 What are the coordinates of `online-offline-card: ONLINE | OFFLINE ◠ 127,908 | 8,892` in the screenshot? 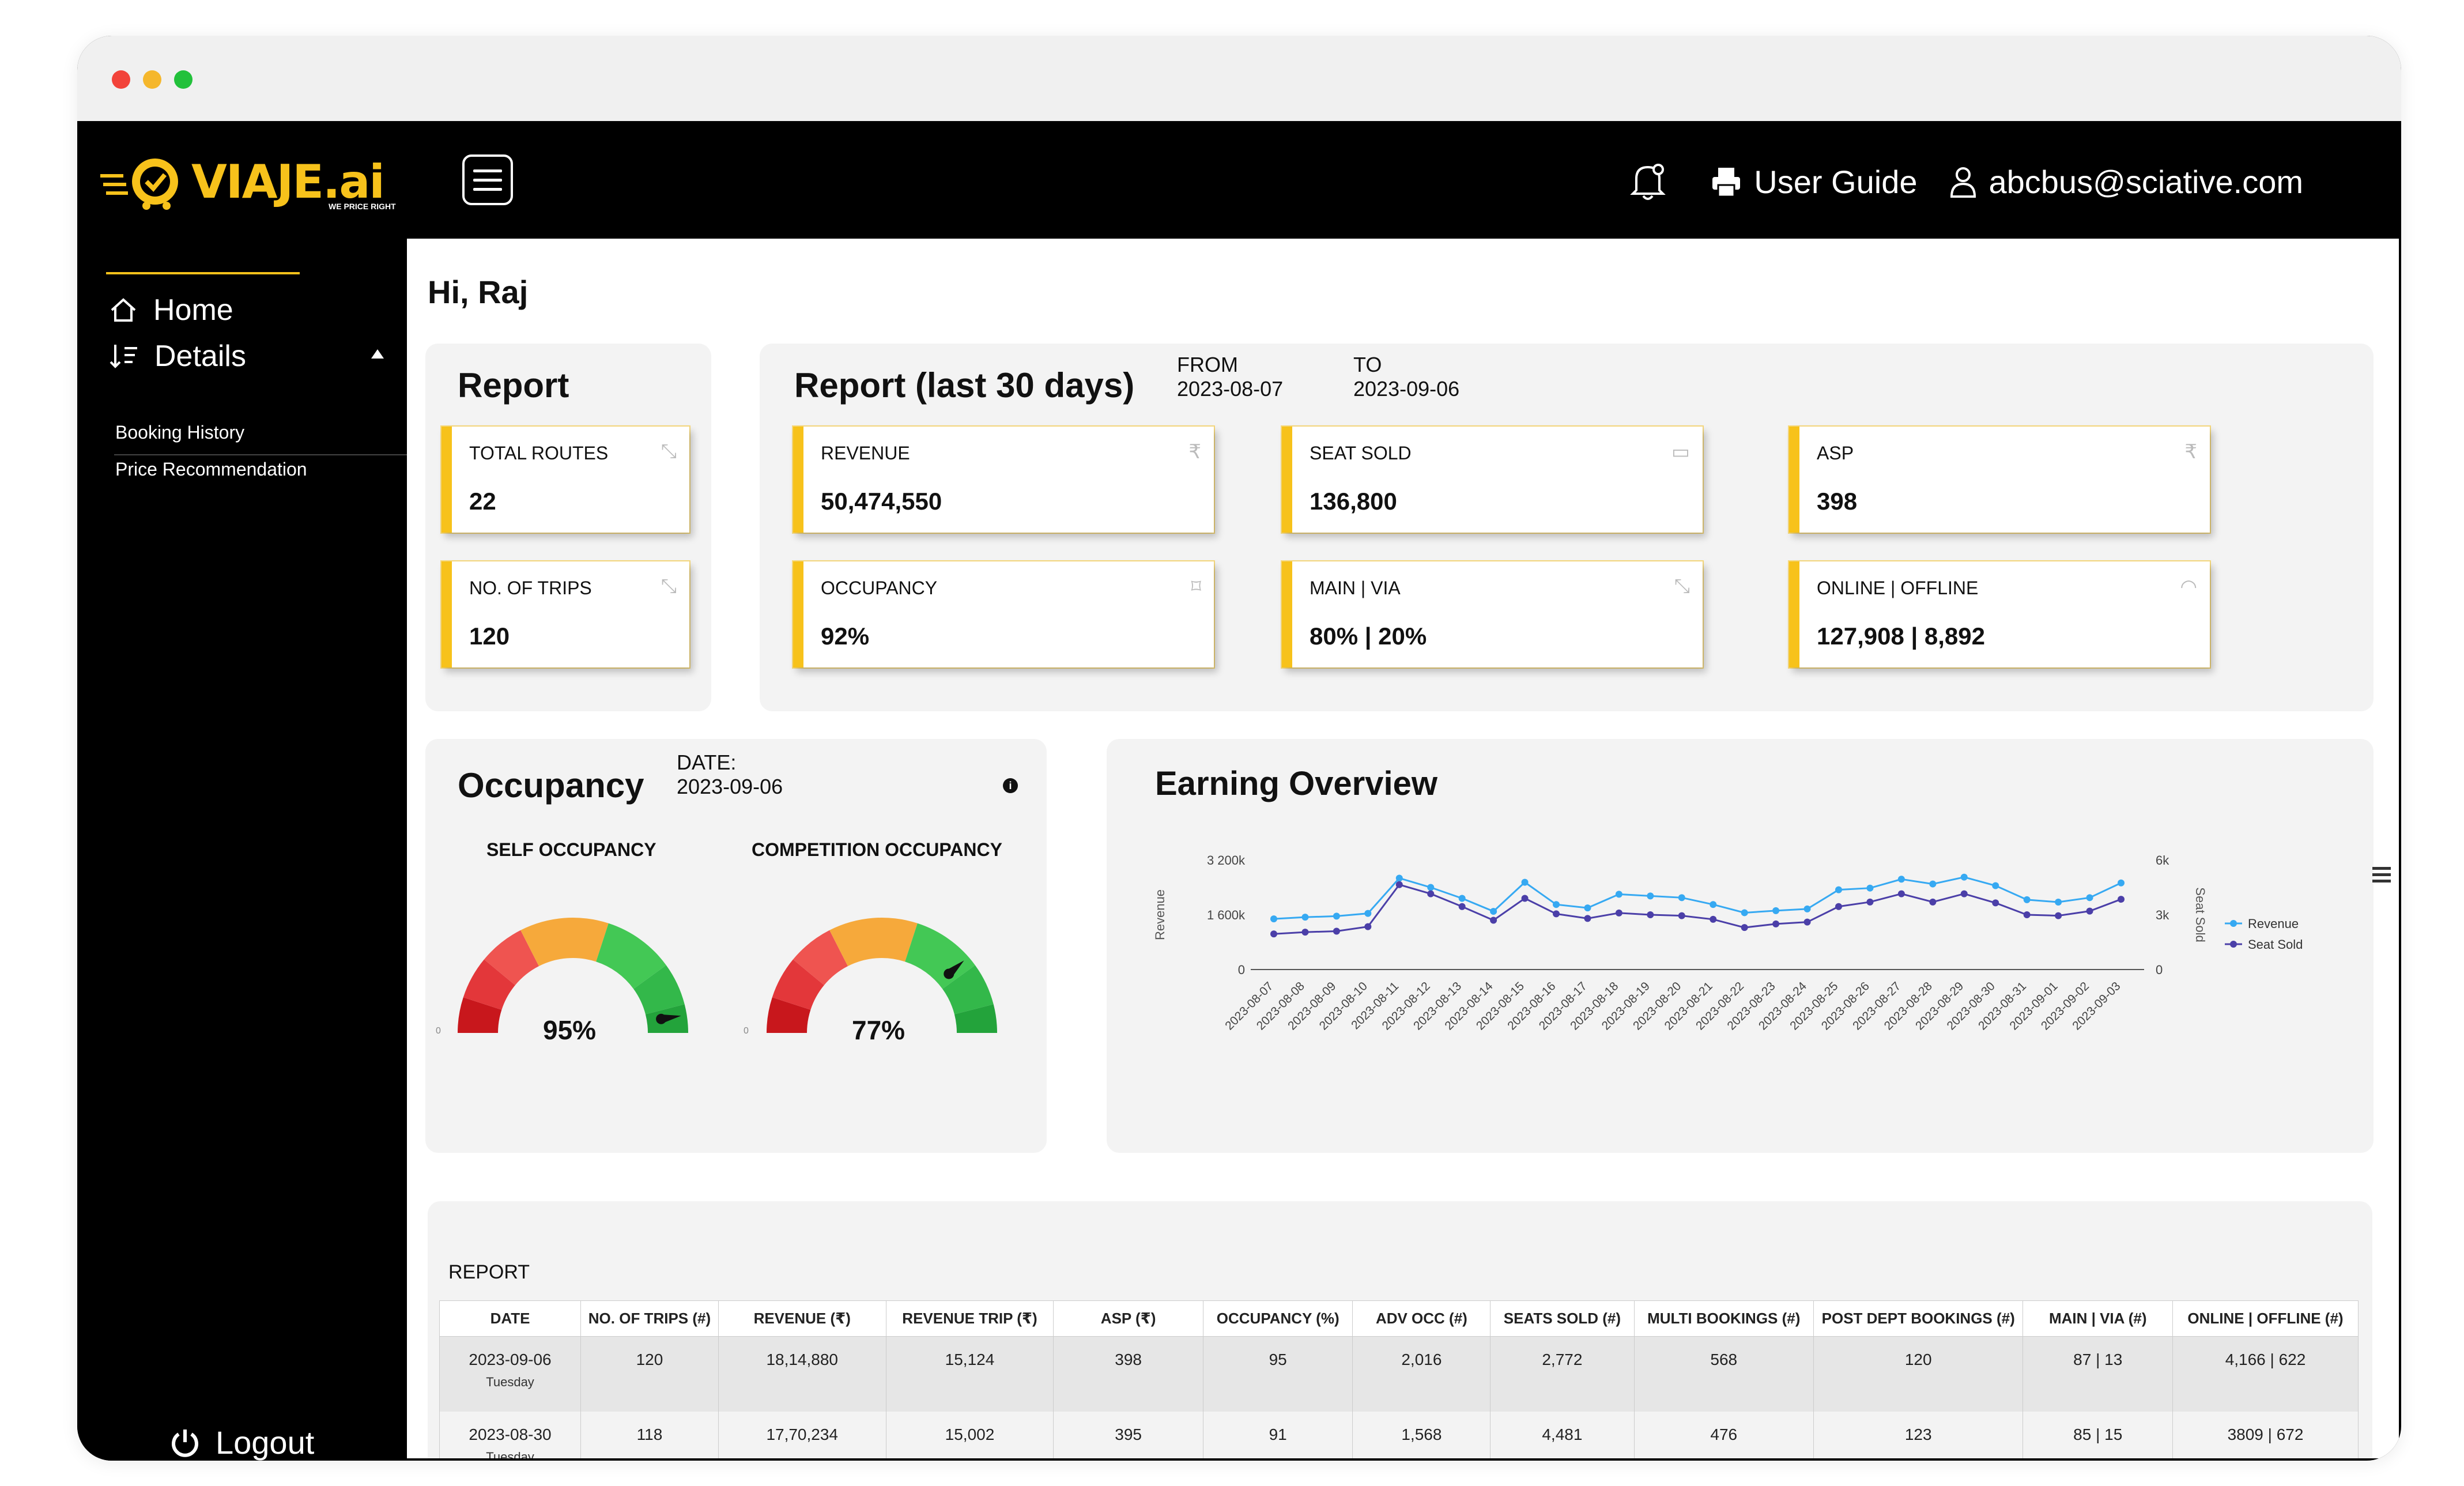 It's located at (2000, 614).